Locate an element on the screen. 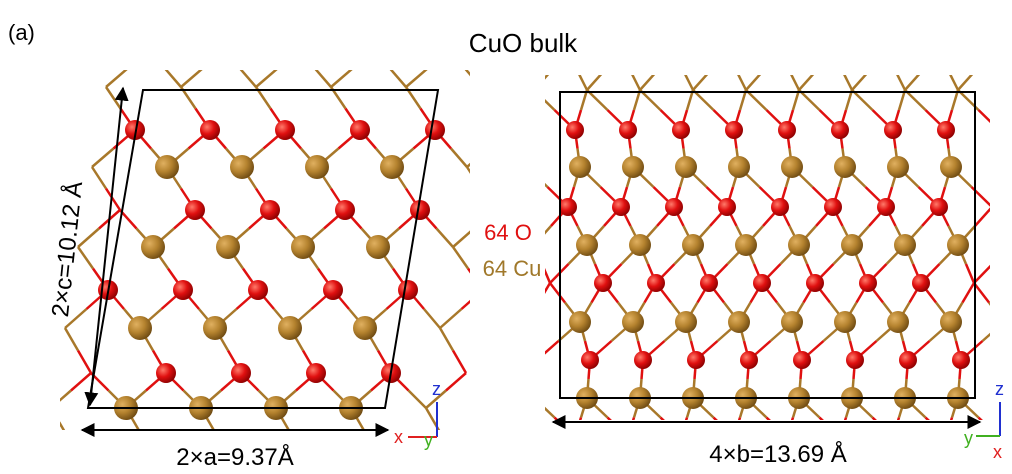  b-label: 4×b=13.69 Å is located at coordinates (777, 454).